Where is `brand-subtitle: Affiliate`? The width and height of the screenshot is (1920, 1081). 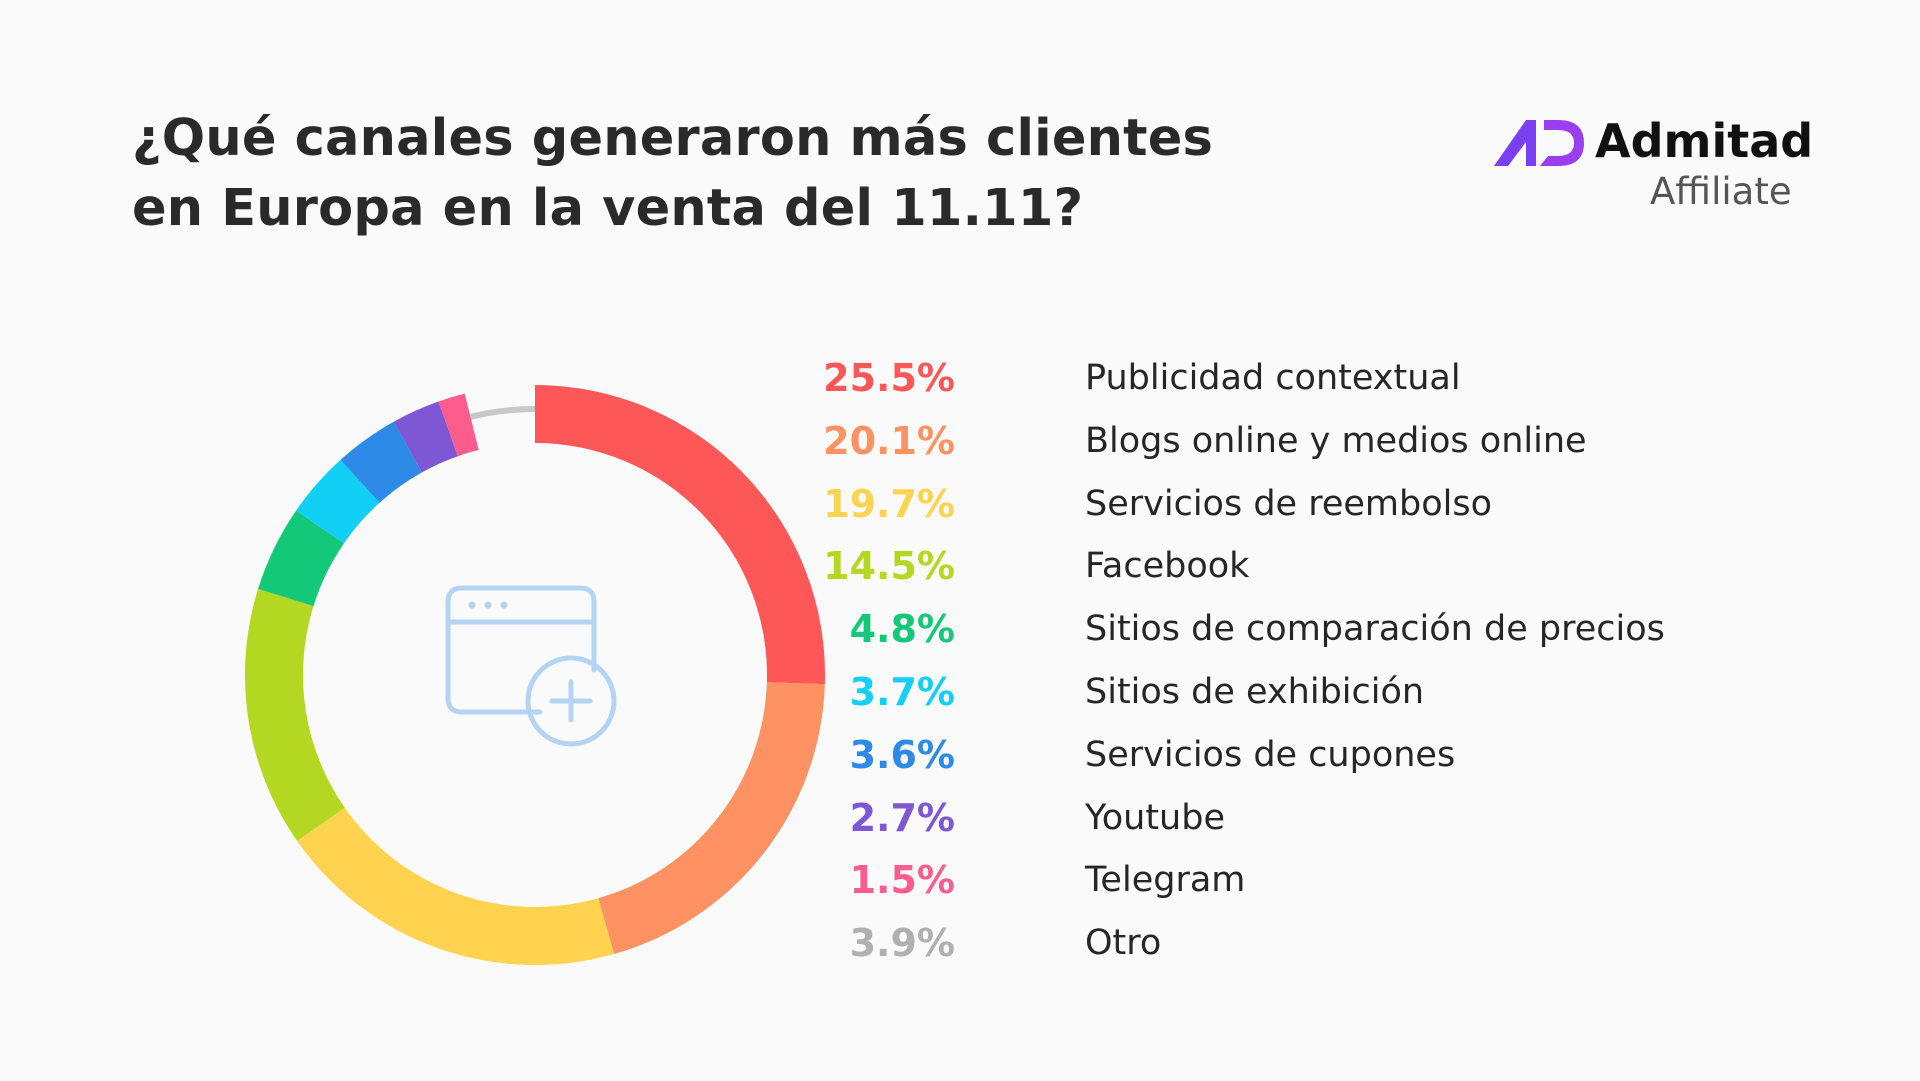
brand-subtitle: Affiliate is located at coordinates (1721, 191).